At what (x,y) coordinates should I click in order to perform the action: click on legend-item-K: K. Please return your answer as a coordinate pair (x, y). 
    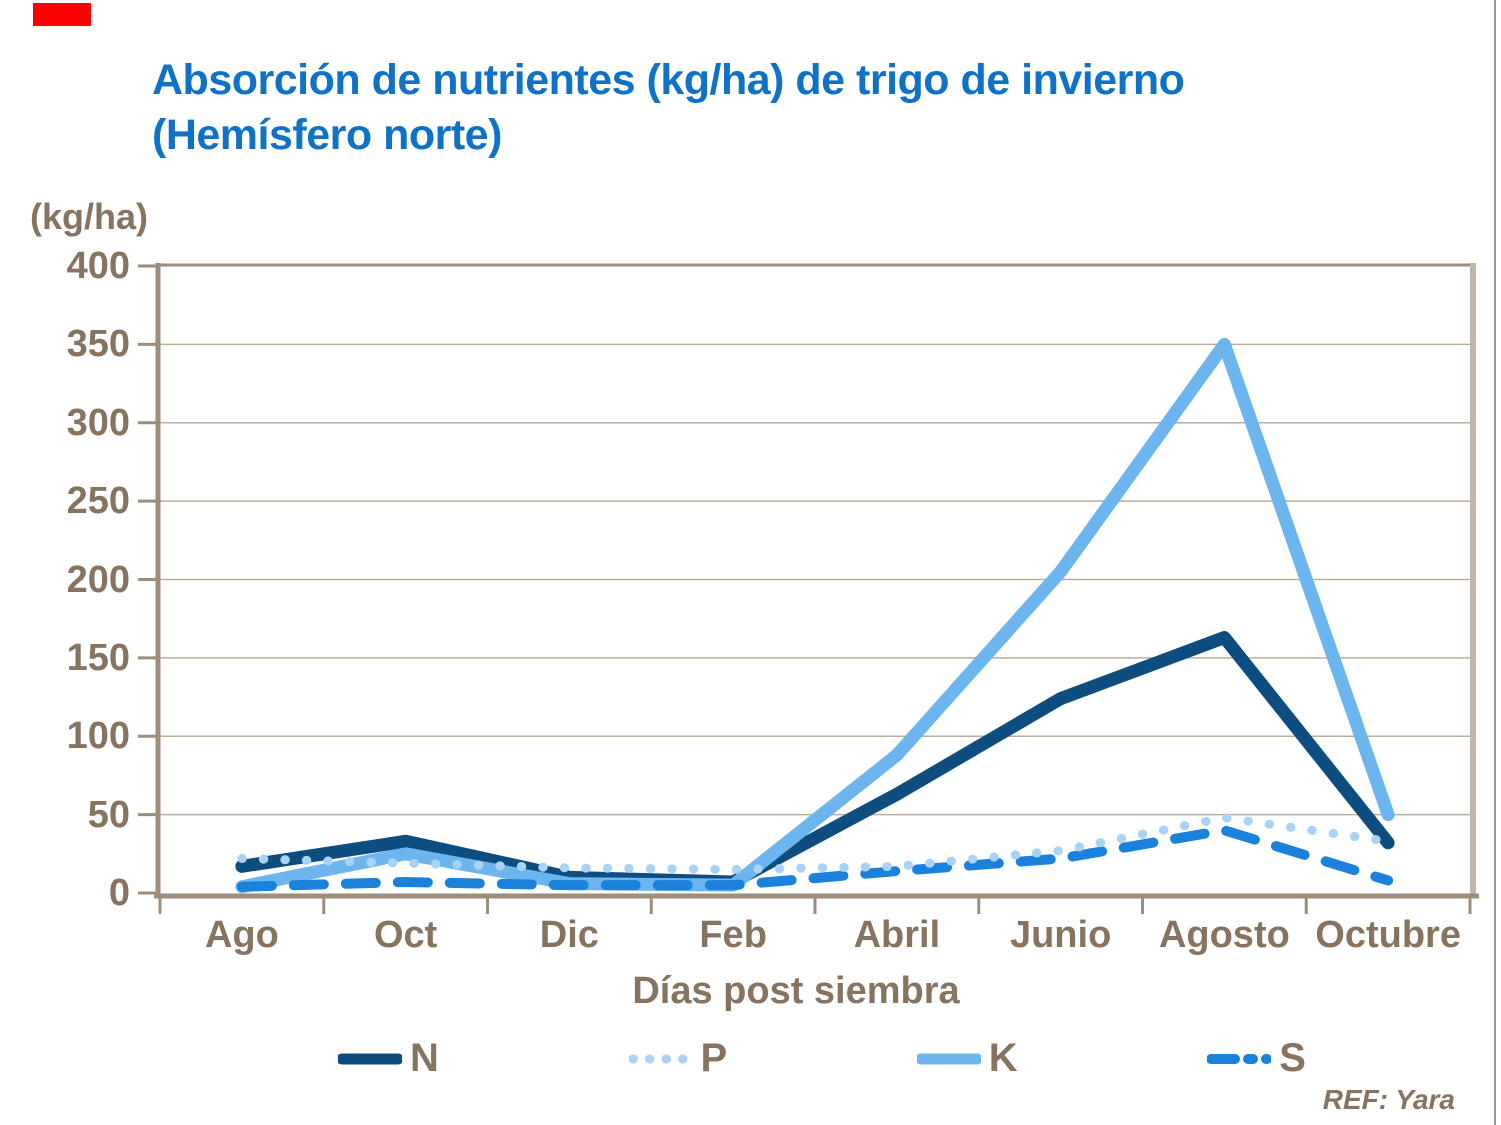
    Looking at the image, I should click on (967, 1058).